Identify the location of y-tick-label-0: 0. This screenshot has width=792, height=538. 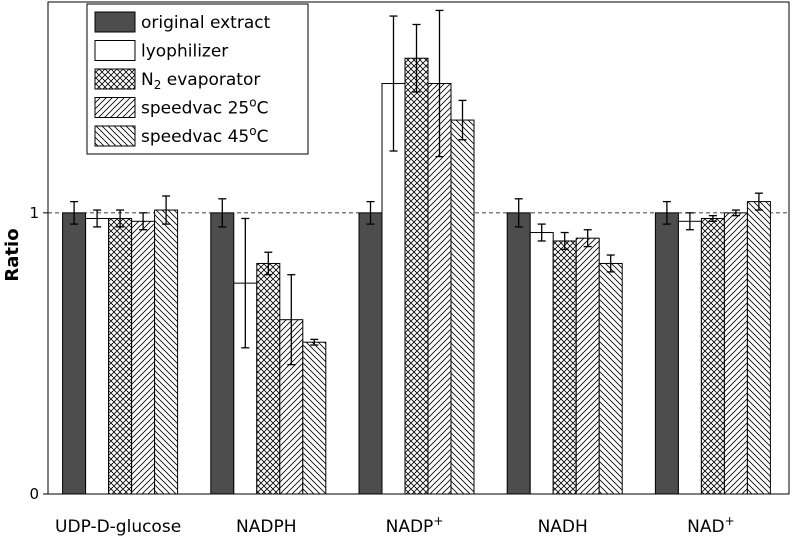
(34, 494).